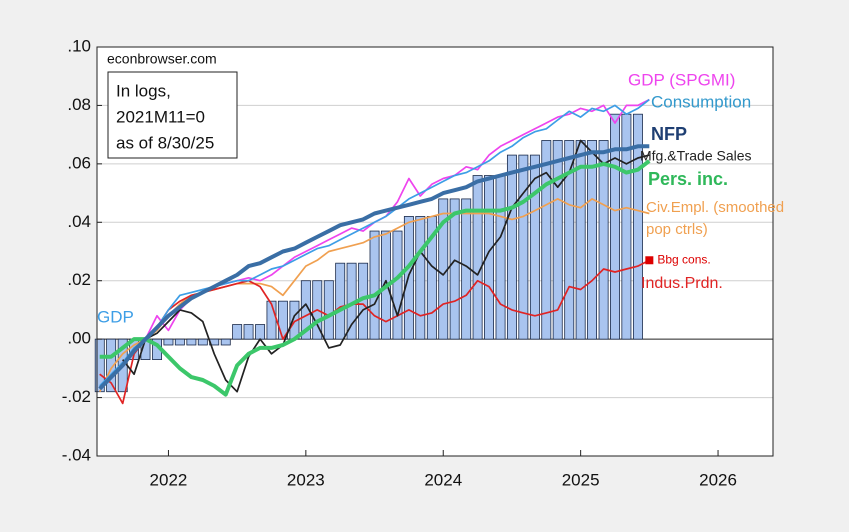 This screenshot has height=532, width=849. I want to click on source: econbrowser.com, so click(162, 59).